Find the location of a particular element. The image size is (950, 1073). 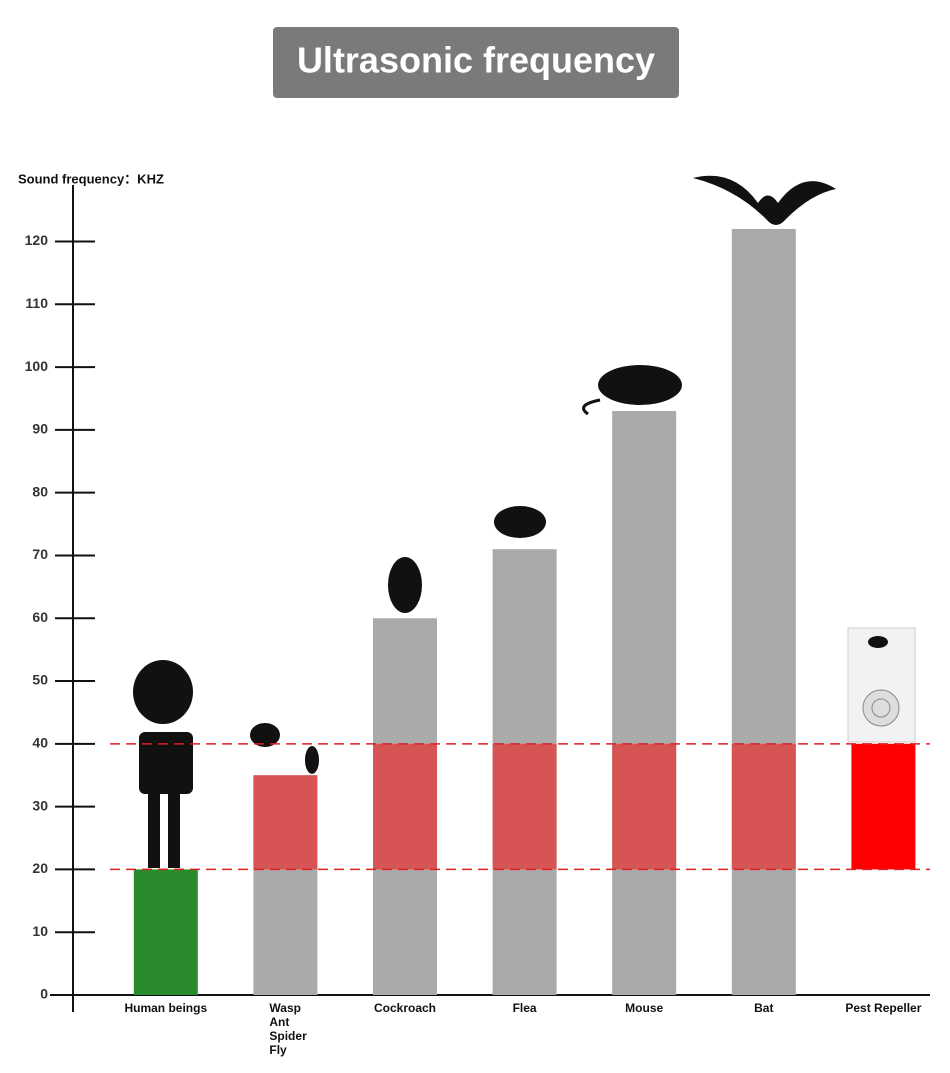

chart-title: Ultrasonic frequency is located at coordinates (476, 60).